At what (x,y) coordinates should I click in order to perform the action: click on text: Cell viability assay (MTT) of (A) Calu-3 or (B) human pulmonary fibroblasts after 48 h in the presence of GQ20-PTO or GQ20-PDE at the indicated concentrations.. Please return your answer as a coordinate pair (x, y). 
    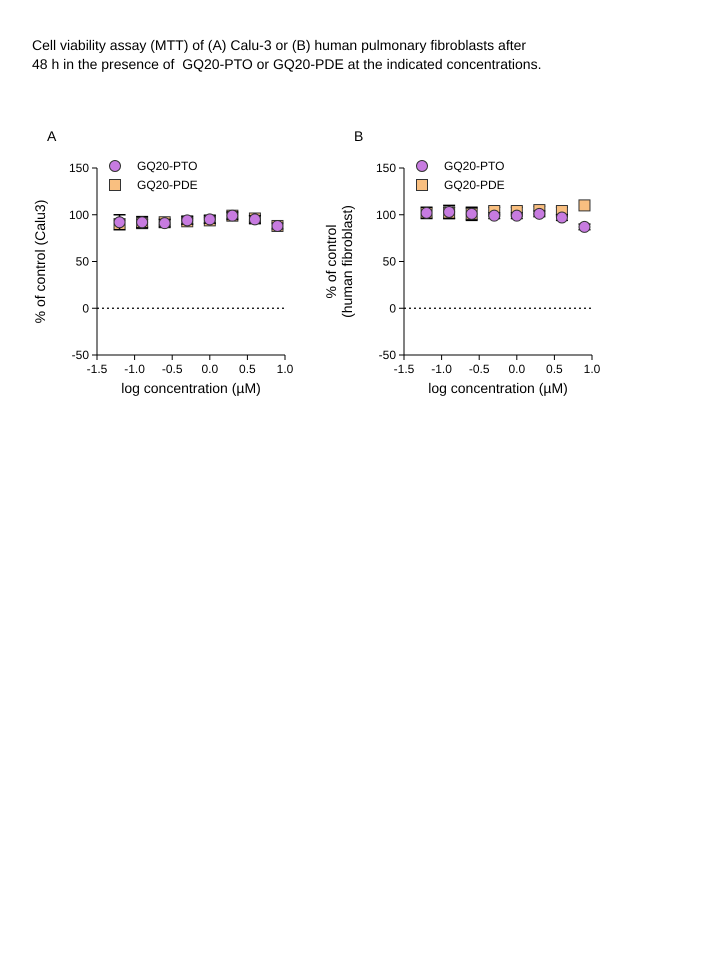
    Looking at the image, I should click on (287, 54).